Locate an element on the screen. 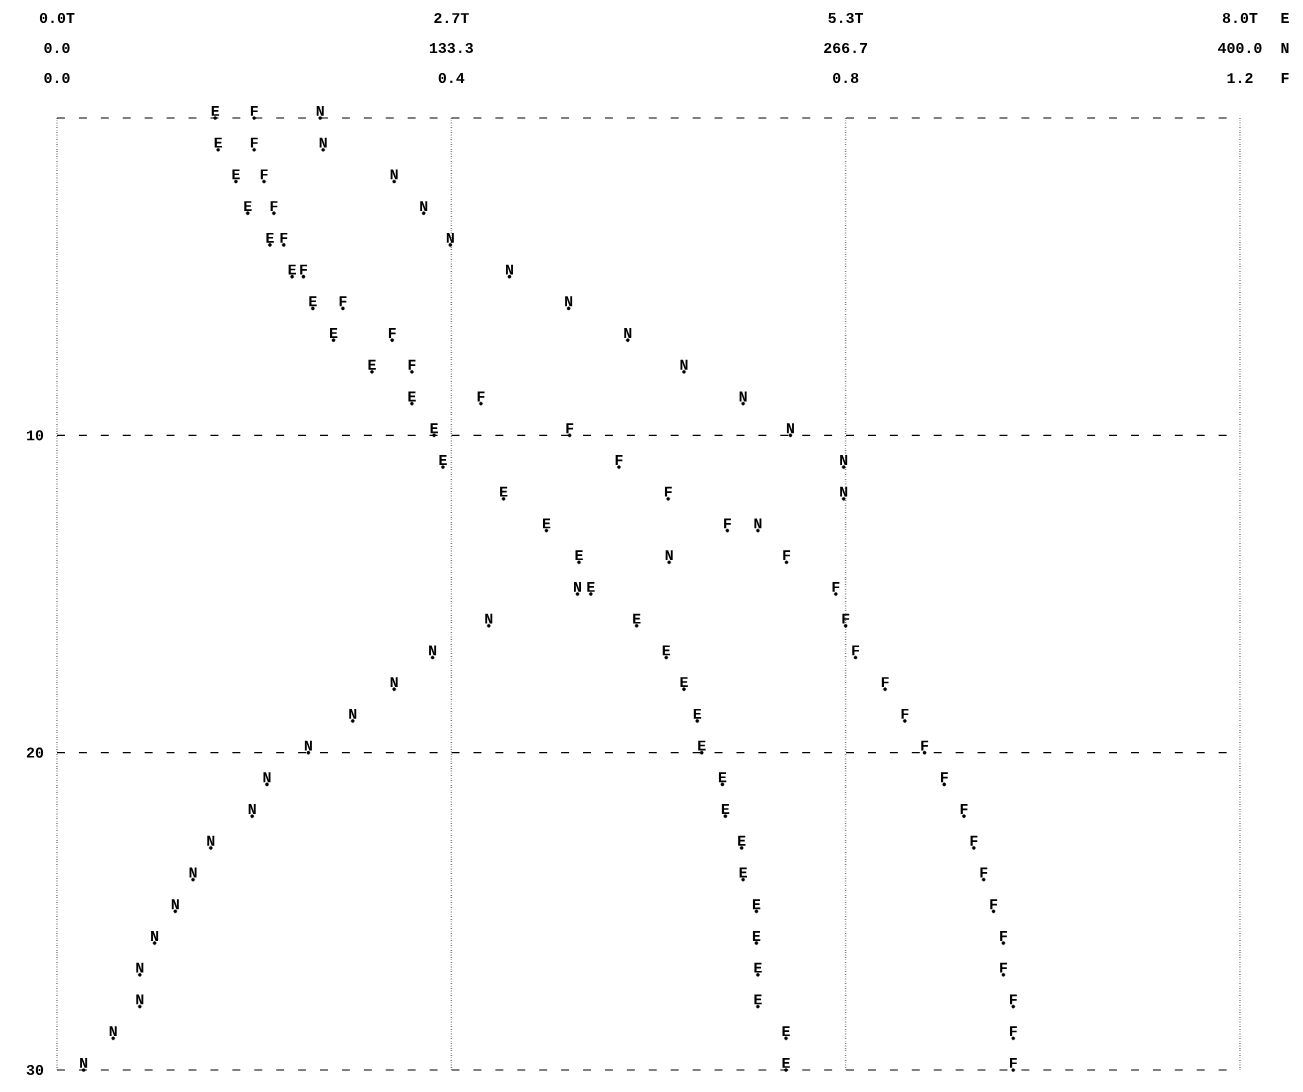 Image resolution: width=1303 pixels, height=1092 pixels. x2-axis-title: N is located at coordinates (1285, 48).